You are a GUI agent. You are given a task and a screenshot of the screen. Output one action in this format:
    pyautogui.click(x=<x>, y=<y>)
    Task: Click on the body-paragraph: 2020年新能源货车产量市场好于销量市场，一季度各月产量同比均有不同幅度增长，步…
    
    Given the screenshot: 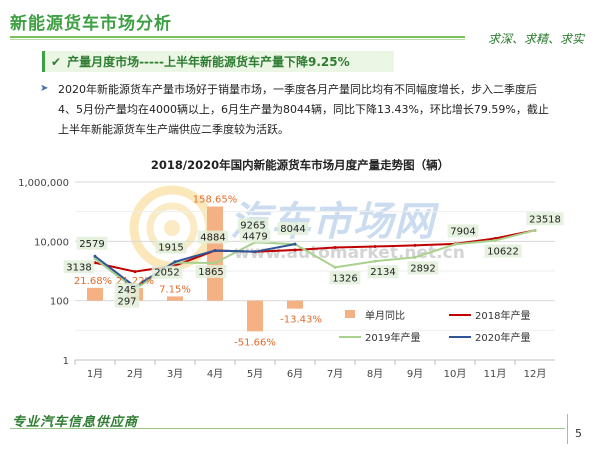 What is the action you would take?
    pyautogui.click(x=308, y=110)
    